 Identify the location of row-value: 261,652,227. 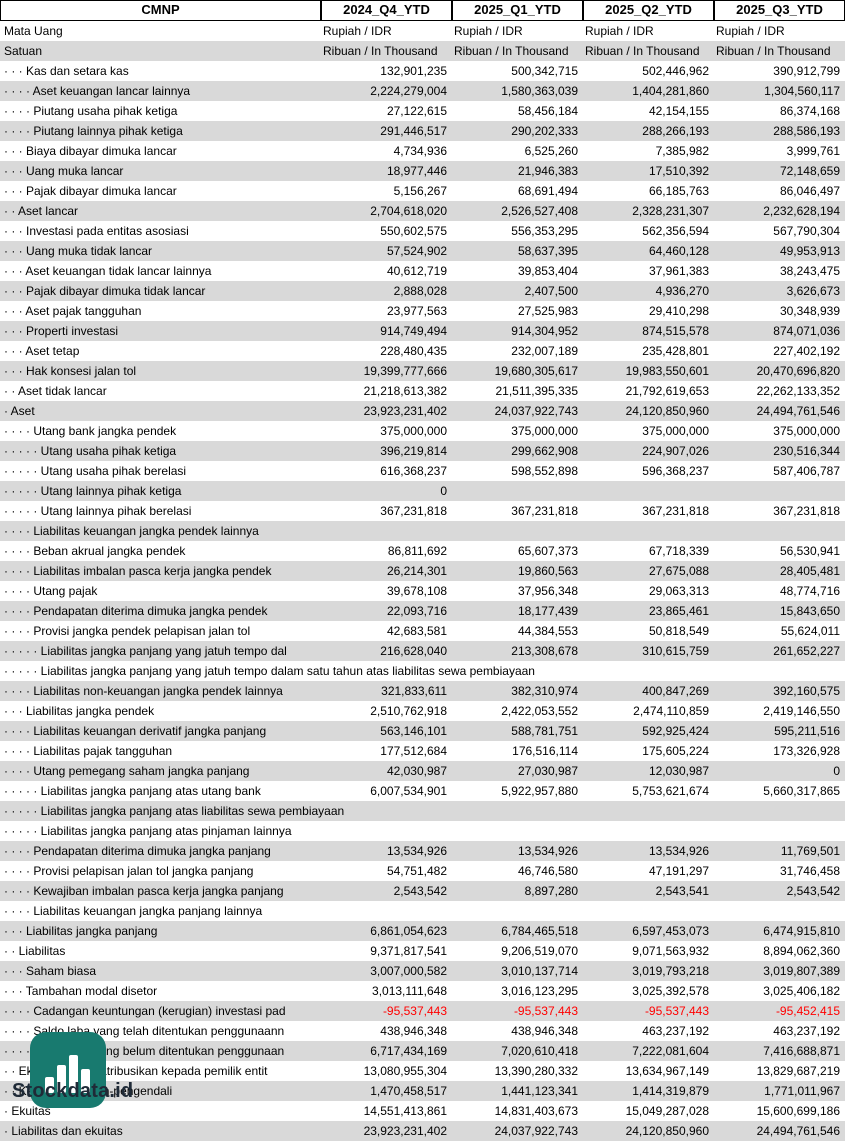
(806, 651).